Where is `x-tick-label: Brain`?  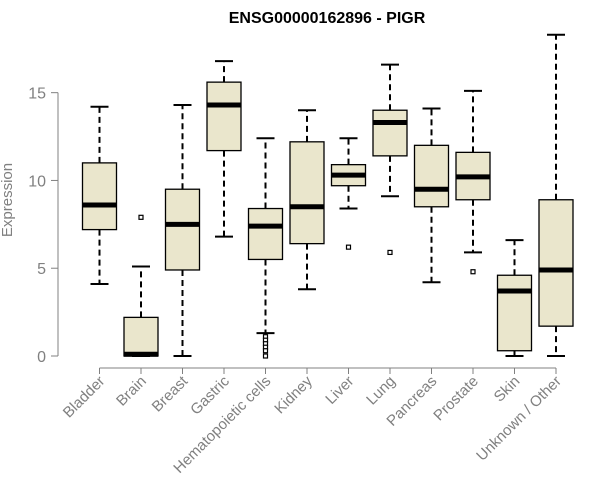 x-tick-label: Brain is located at coordinates (131, 391).